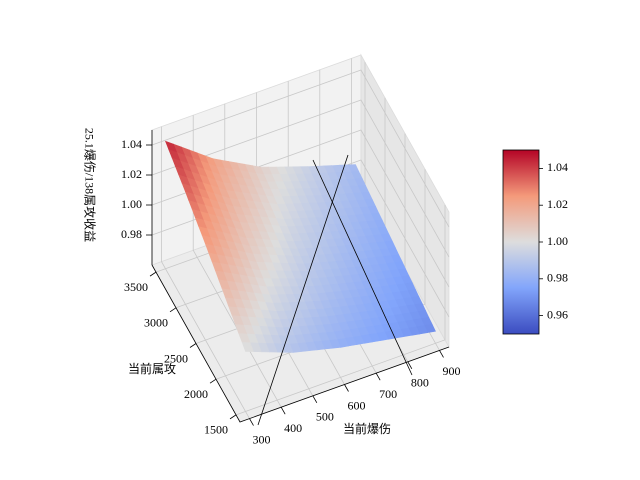 Image resolution: width=640 pixels, height=480 pixels. What do you see at coordinates (131, 234) in the screenshot?
I see `z-tick-label: 0.98` at bounding box center [131, 234].